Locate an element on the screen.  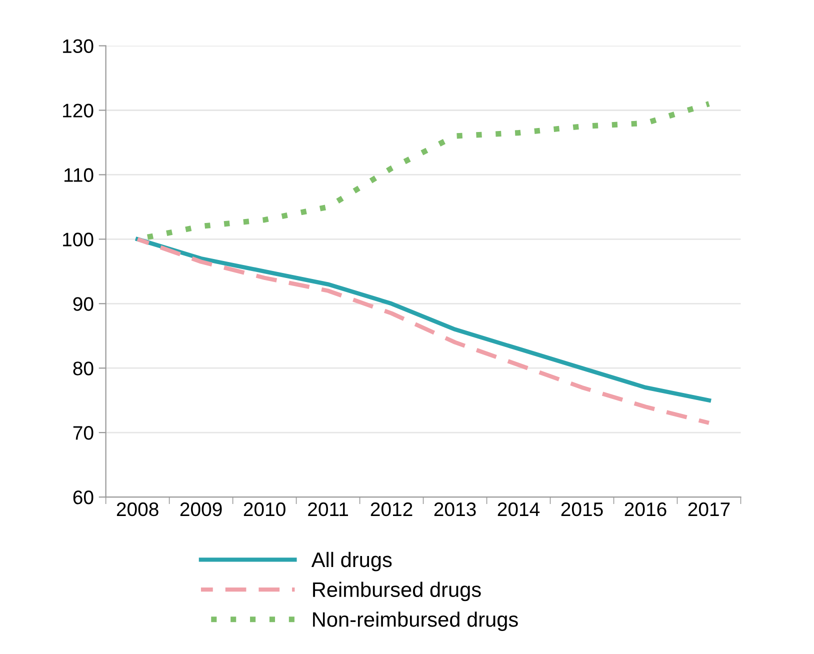
y-tick-label: 120 is located at coordinates (78, 111).